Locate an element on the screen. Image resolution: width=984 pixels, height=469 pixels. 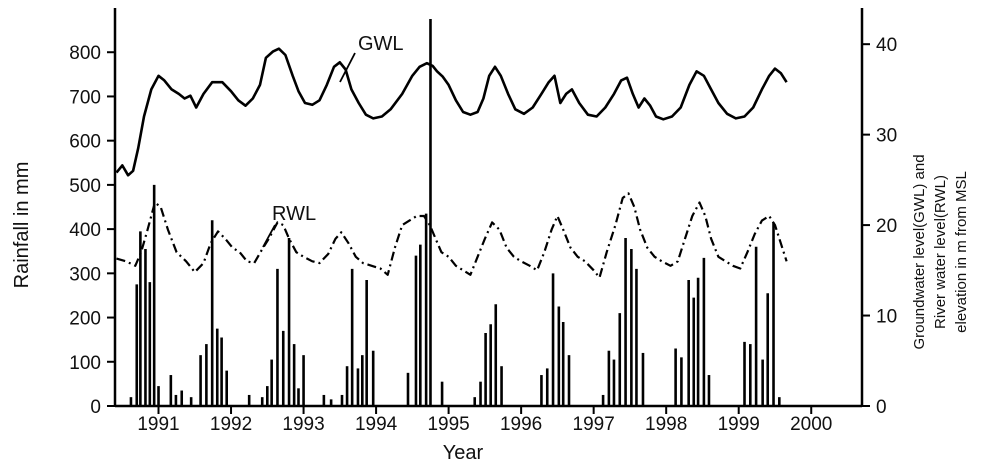
right-axis-label-line-1: Groundwater level(GWL) and is located at coordinates (919, 251).